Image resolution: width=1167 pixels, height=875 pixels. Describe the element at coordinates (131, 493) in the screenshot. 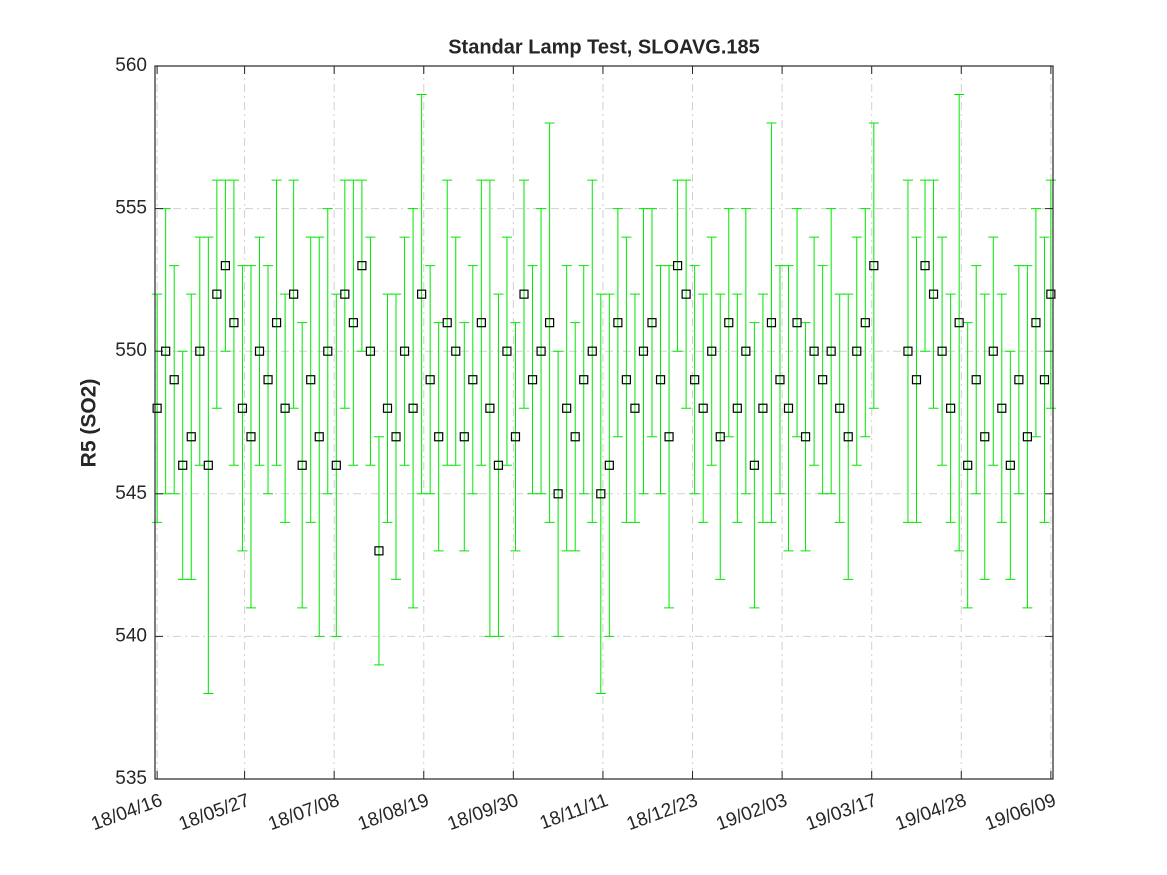

I see `y-tick-label: 545` at that location.